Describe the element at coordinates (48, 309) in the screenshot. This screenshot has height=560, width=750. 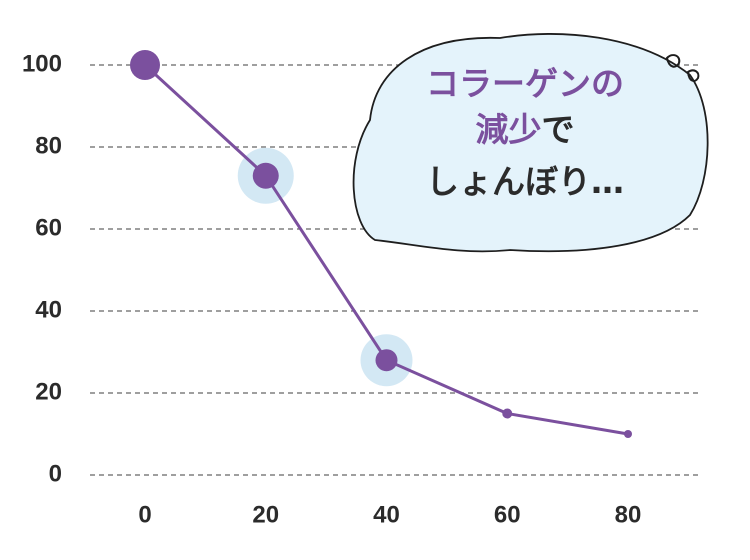
I see `y-tick-label: 40` at that location.